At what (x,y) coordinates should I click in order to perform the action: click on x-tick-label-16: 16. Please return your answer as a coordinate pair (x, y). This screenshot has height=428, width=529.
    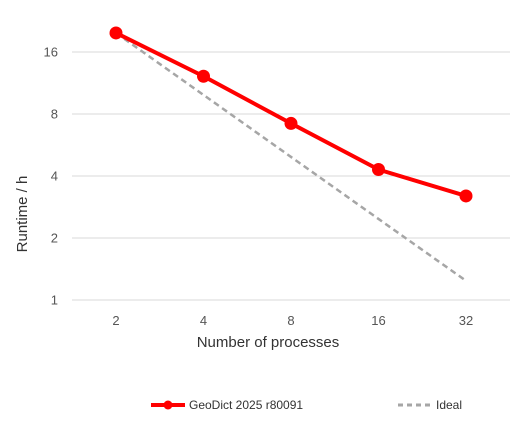
    Looking at the image, I should click on (378, 320).